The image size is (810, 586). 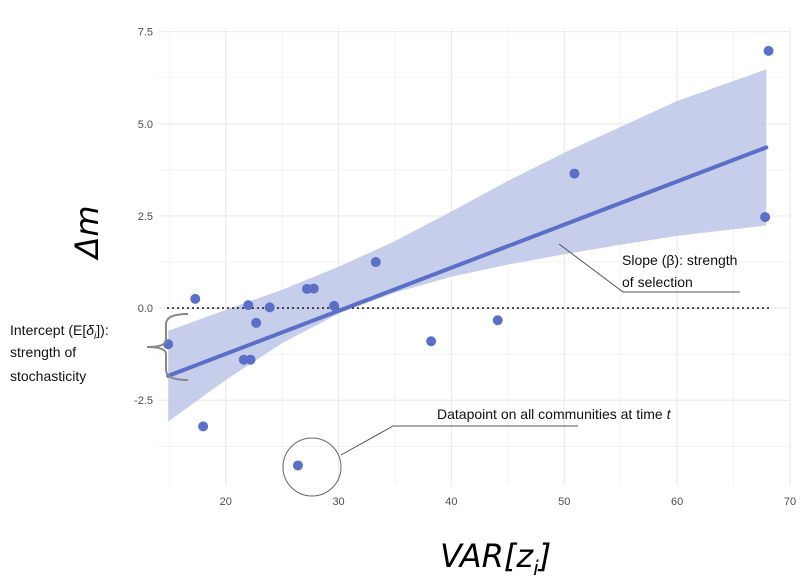 I want to click on slope-callout-line, so click(x=649, y=268).